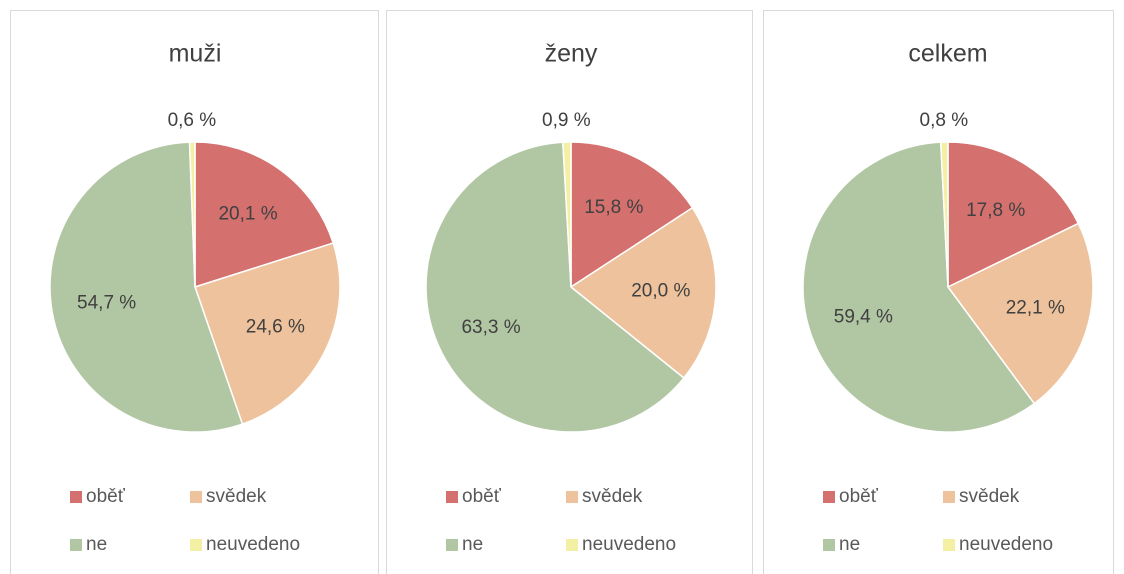  What do you see at coordinates (995, 210) in the screenshot?
I see `data-label: 17,8 %` at bounding box center [995, 210].